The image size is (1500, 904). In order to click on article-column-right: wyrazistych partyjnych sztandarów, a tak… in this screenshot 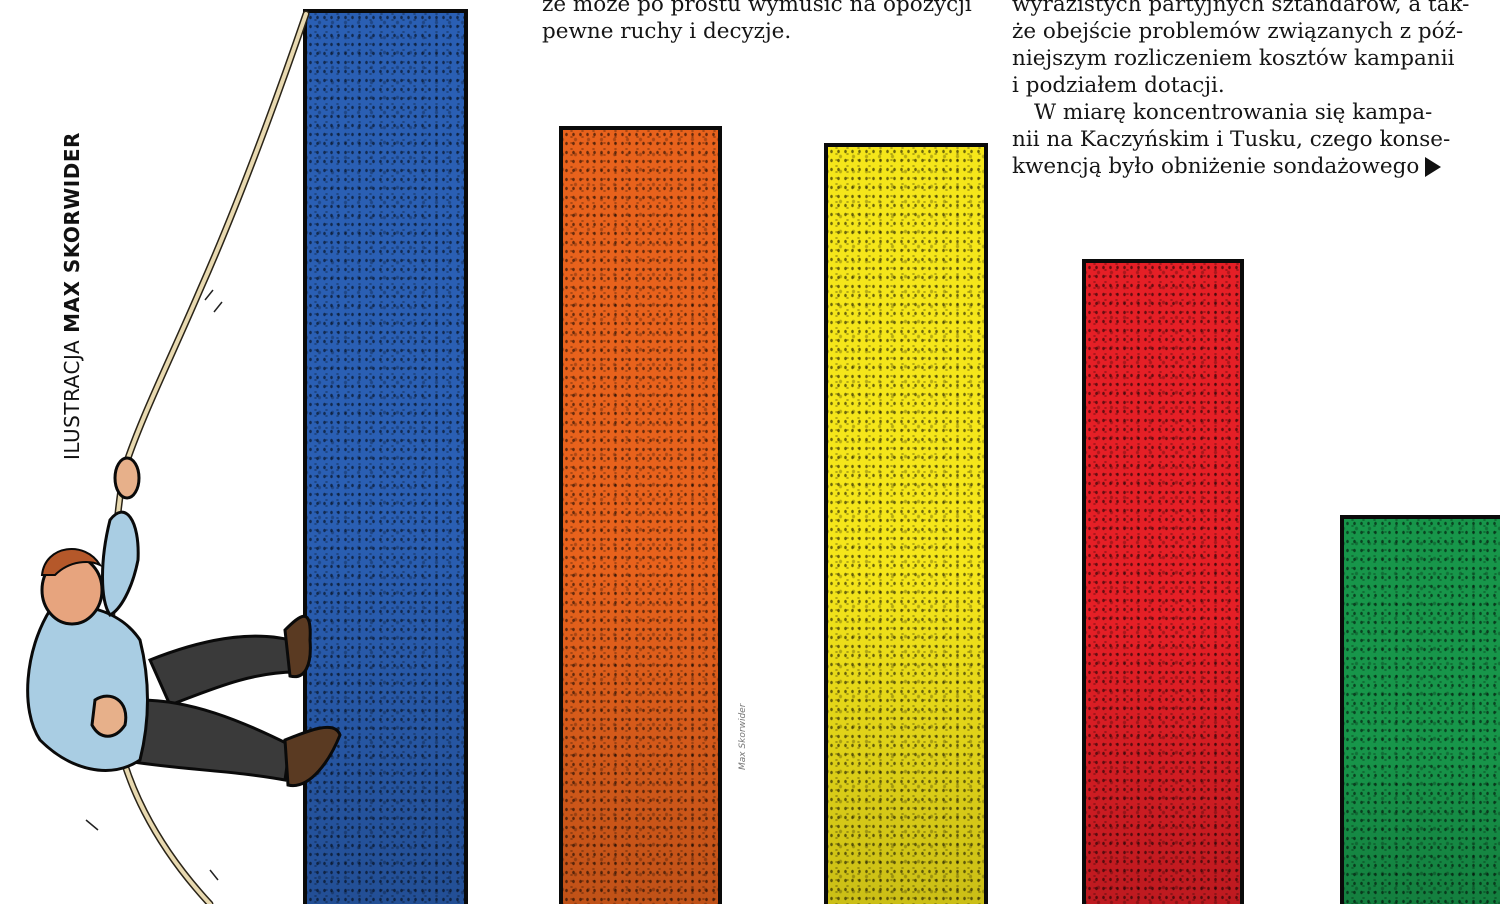, I will do `click(1241, 90)`.